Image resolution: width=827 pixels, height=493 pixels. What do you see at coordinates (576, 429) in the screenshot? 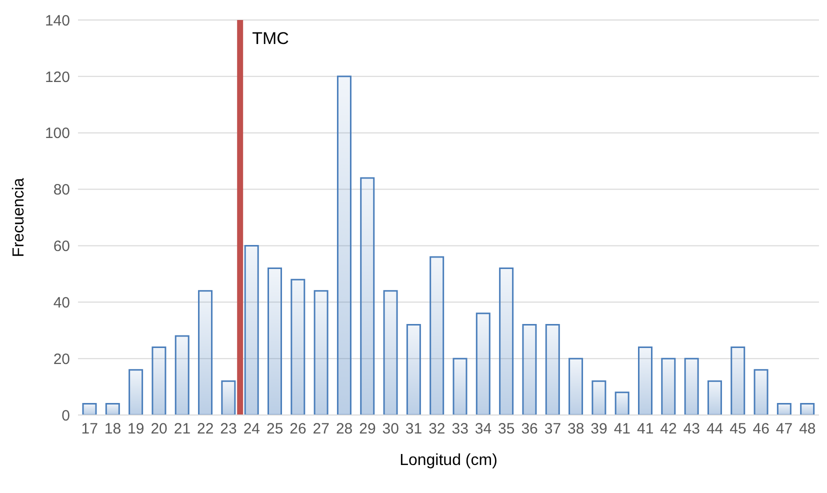
I see `x-tick-label: 38` at bounding box center [576, 429].